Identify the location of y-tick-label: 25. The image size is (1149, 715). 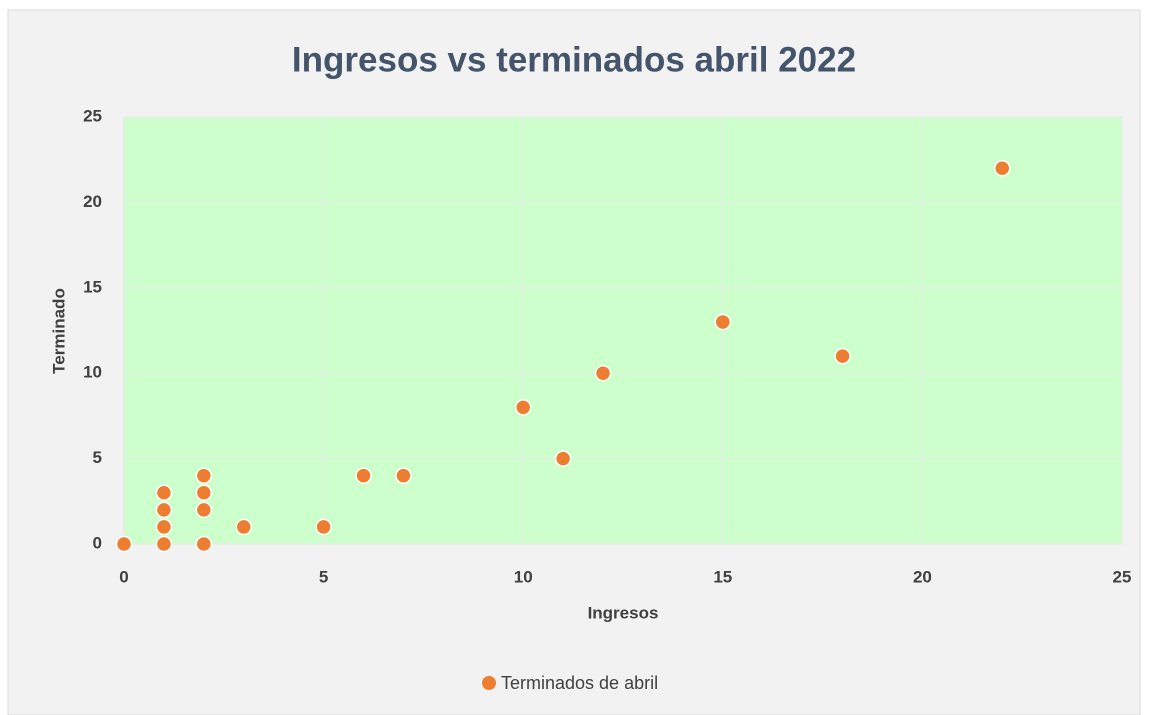
(92, 115).